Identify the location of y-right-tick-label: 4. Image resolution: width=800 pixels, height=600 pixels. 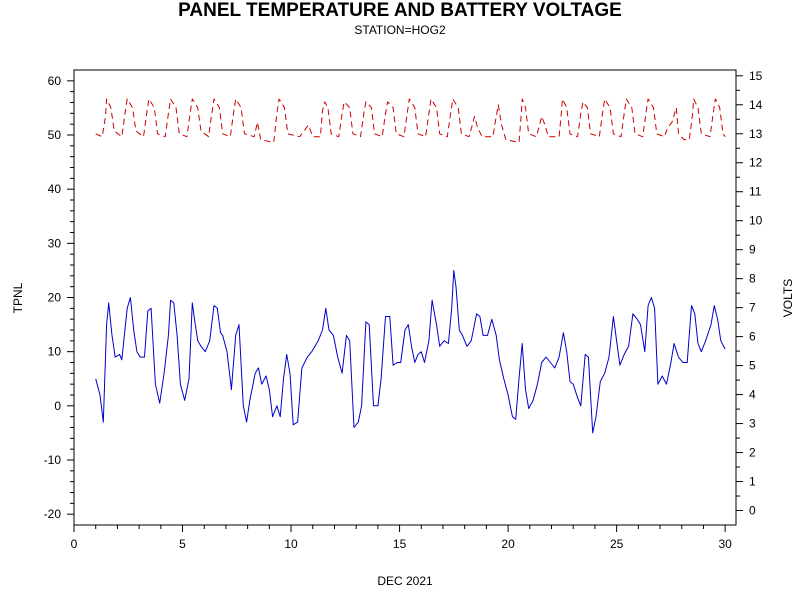
(752, 395).